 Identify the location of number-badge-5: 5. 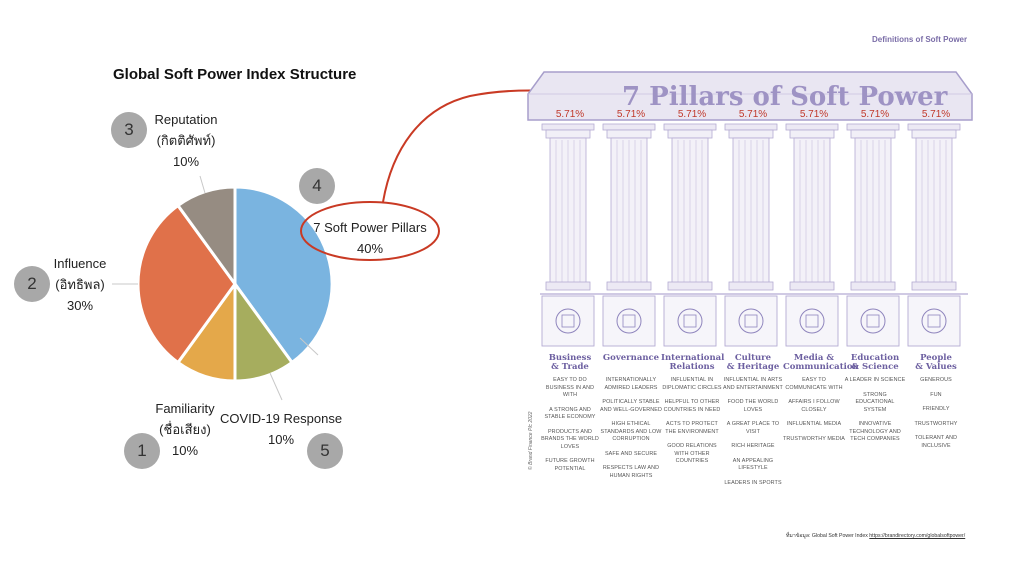
(325, 451).